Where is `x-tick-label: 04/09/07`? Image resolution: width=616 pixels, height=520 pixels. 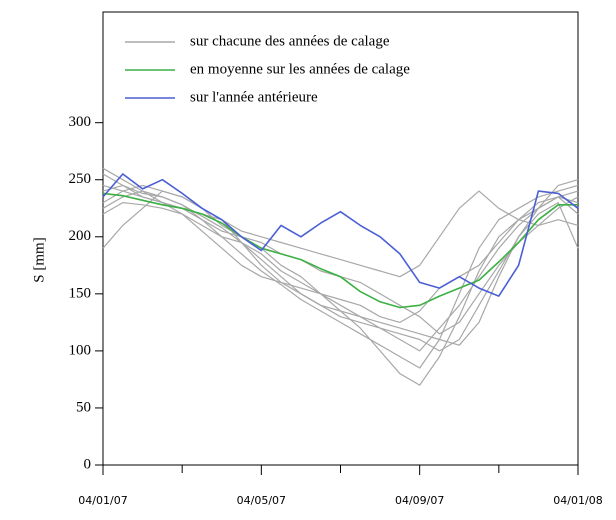 x-tick-label: 04/09/07 is located at coordinates (419, 500).